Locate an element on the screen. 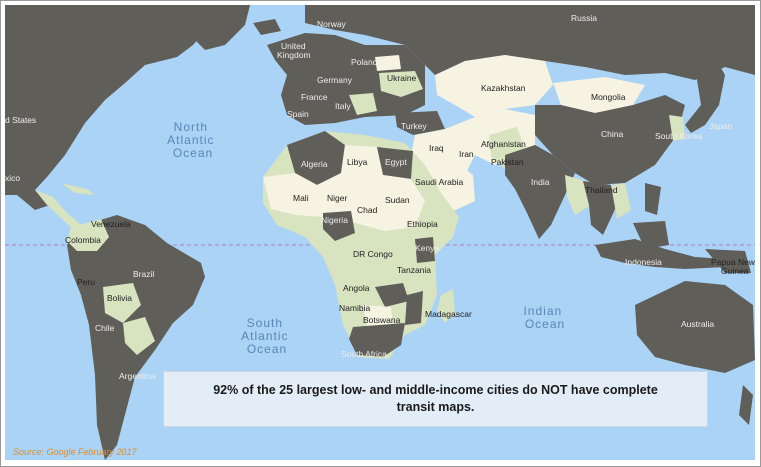 This screenshot has width=761, height=467. country-label: Algeria is located at coordinates (314, 164).